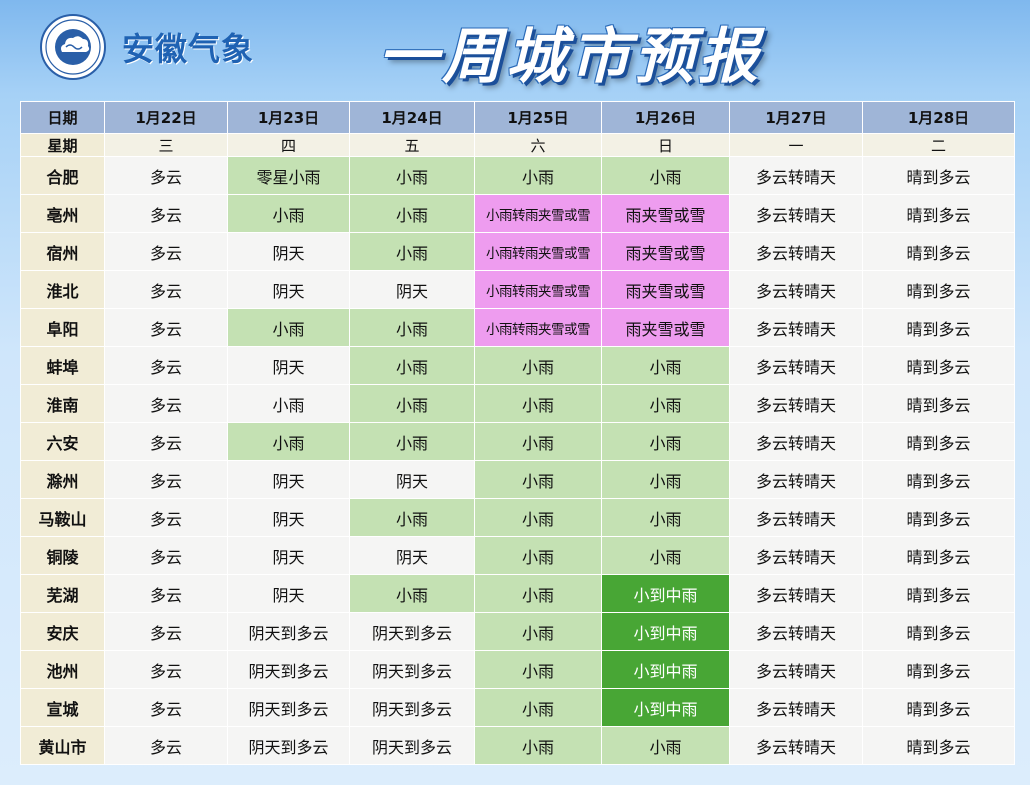 The height and width of the screenshot is (785, 1030). I want to click on table-row: 滁州 多云 阴天 阴天 小雨 小雨 多云转晴天 晴到多云, so click(517, 479).